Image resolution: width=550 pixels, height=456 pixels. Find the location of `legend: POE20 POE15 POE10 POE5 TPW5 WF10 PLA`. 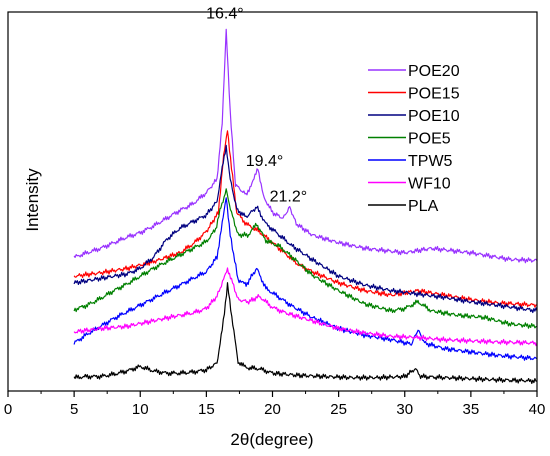

legend: POE20 POE15 POE10 POE5 TPW5 WF10 PLA is located at coordinates (414, 139).